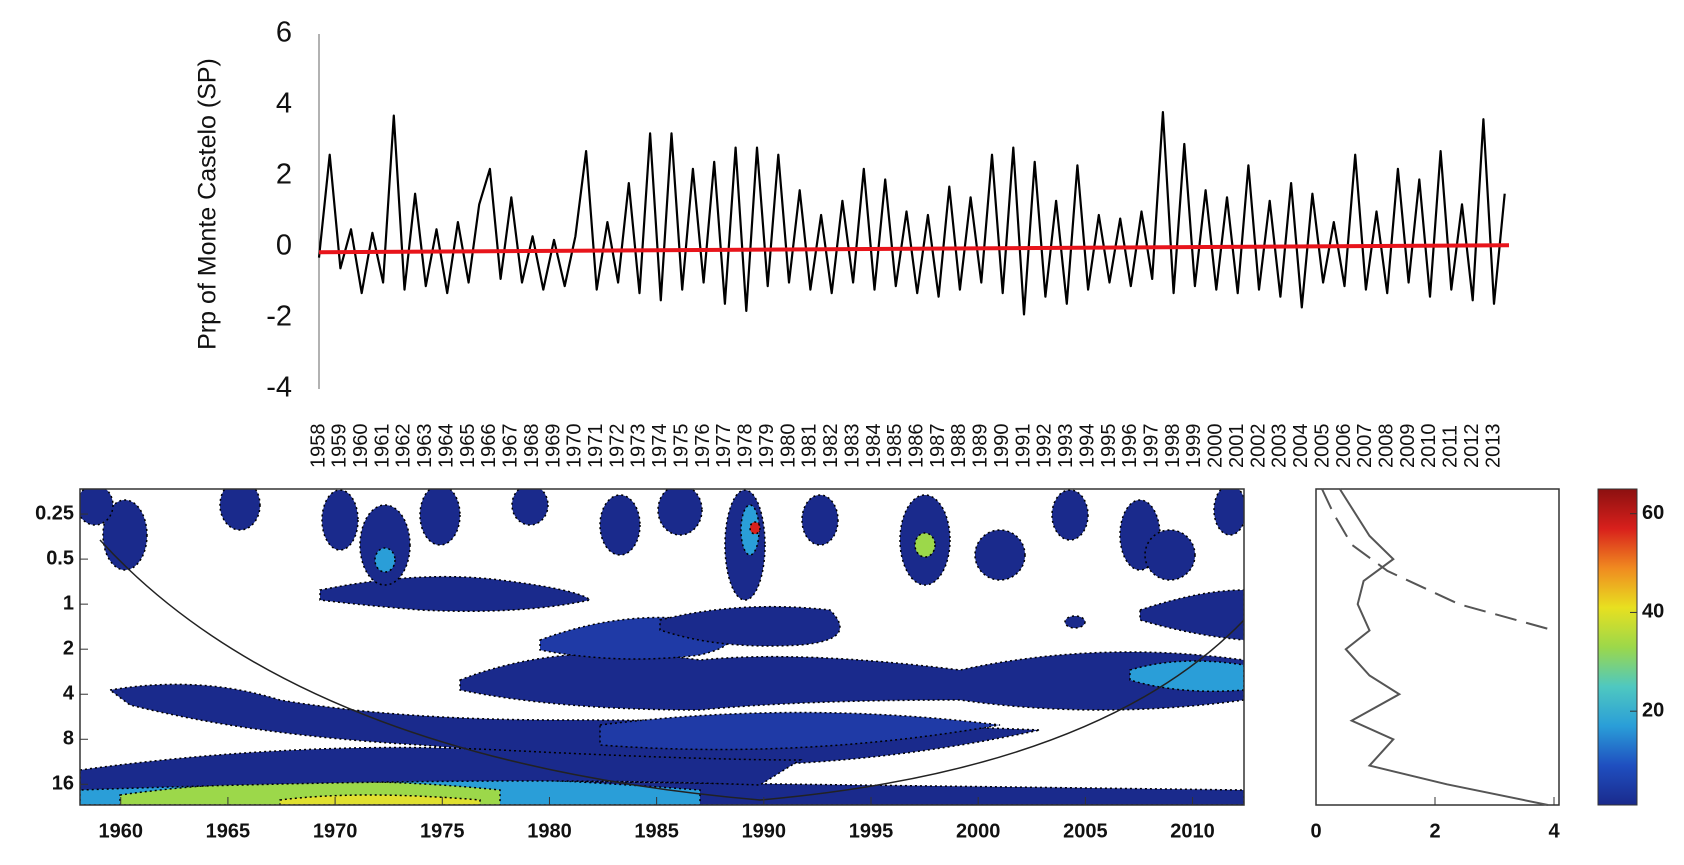 The image size is (1684, 865). What do you see at coordinates (1472, 446) in the screenshot?
I see `x-tick-label: 2012` at bounding box center [1472, 446].